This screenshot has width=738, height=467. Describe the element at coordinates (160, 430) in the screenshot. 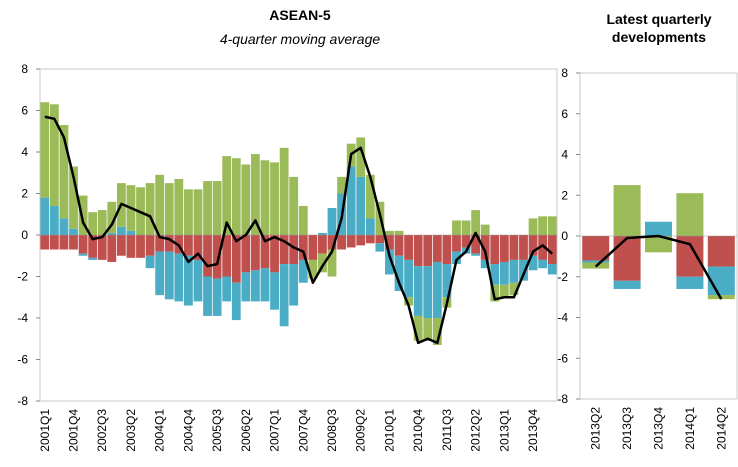

I see `x-tick-label: 2004Q1` at that location.